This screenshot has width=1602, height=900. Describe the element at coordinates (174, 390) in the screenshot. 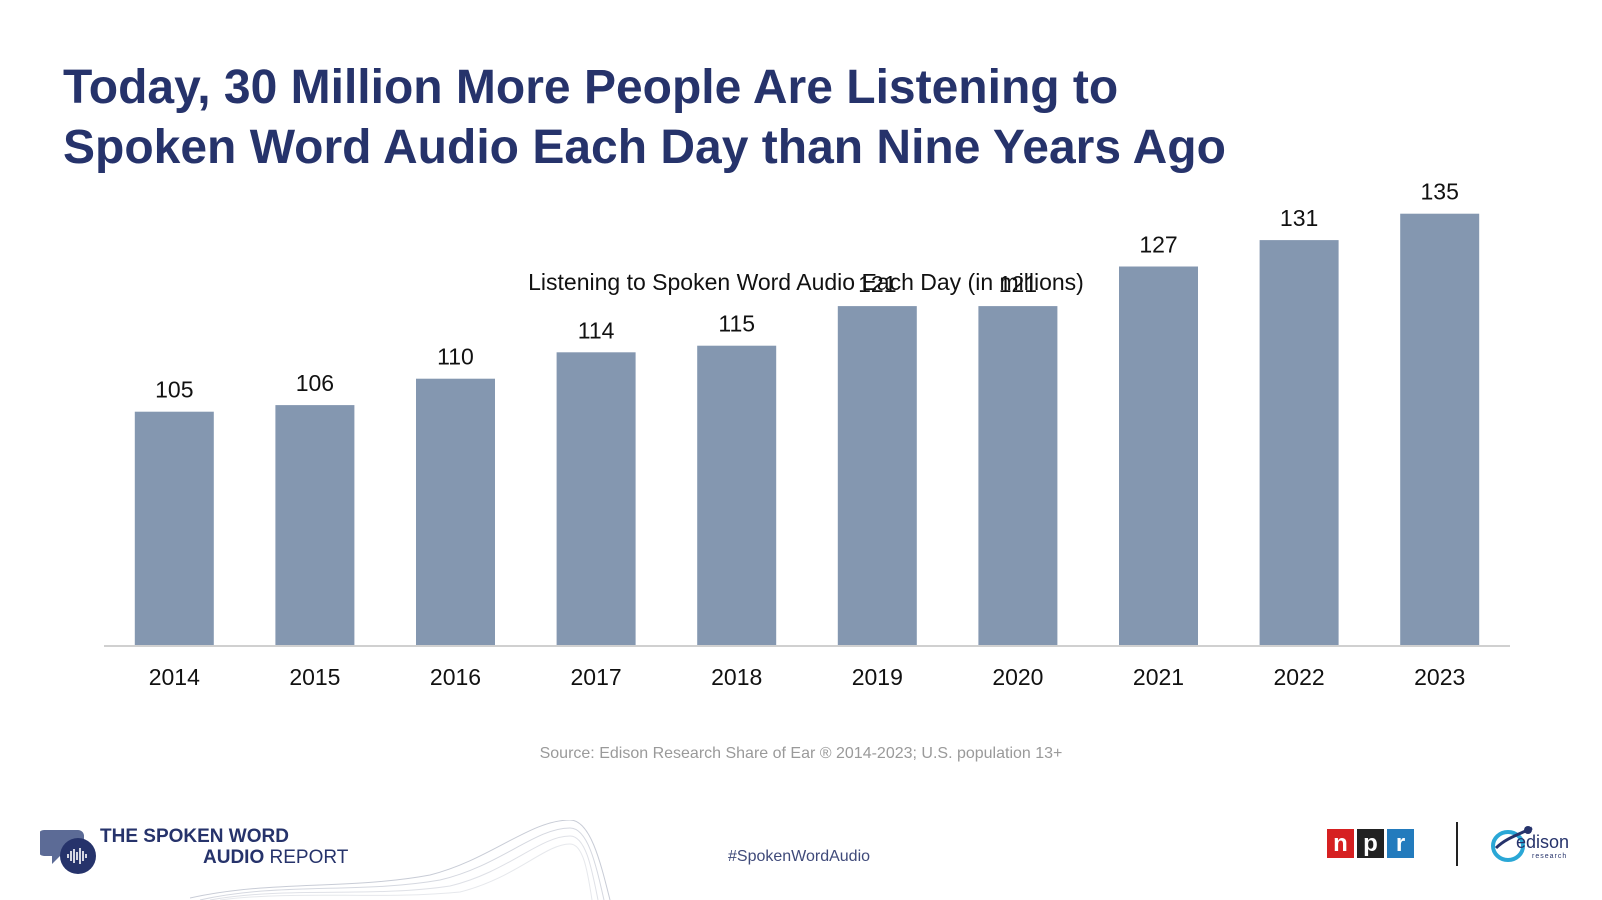

I see `data-label-2014: 105` at that location.